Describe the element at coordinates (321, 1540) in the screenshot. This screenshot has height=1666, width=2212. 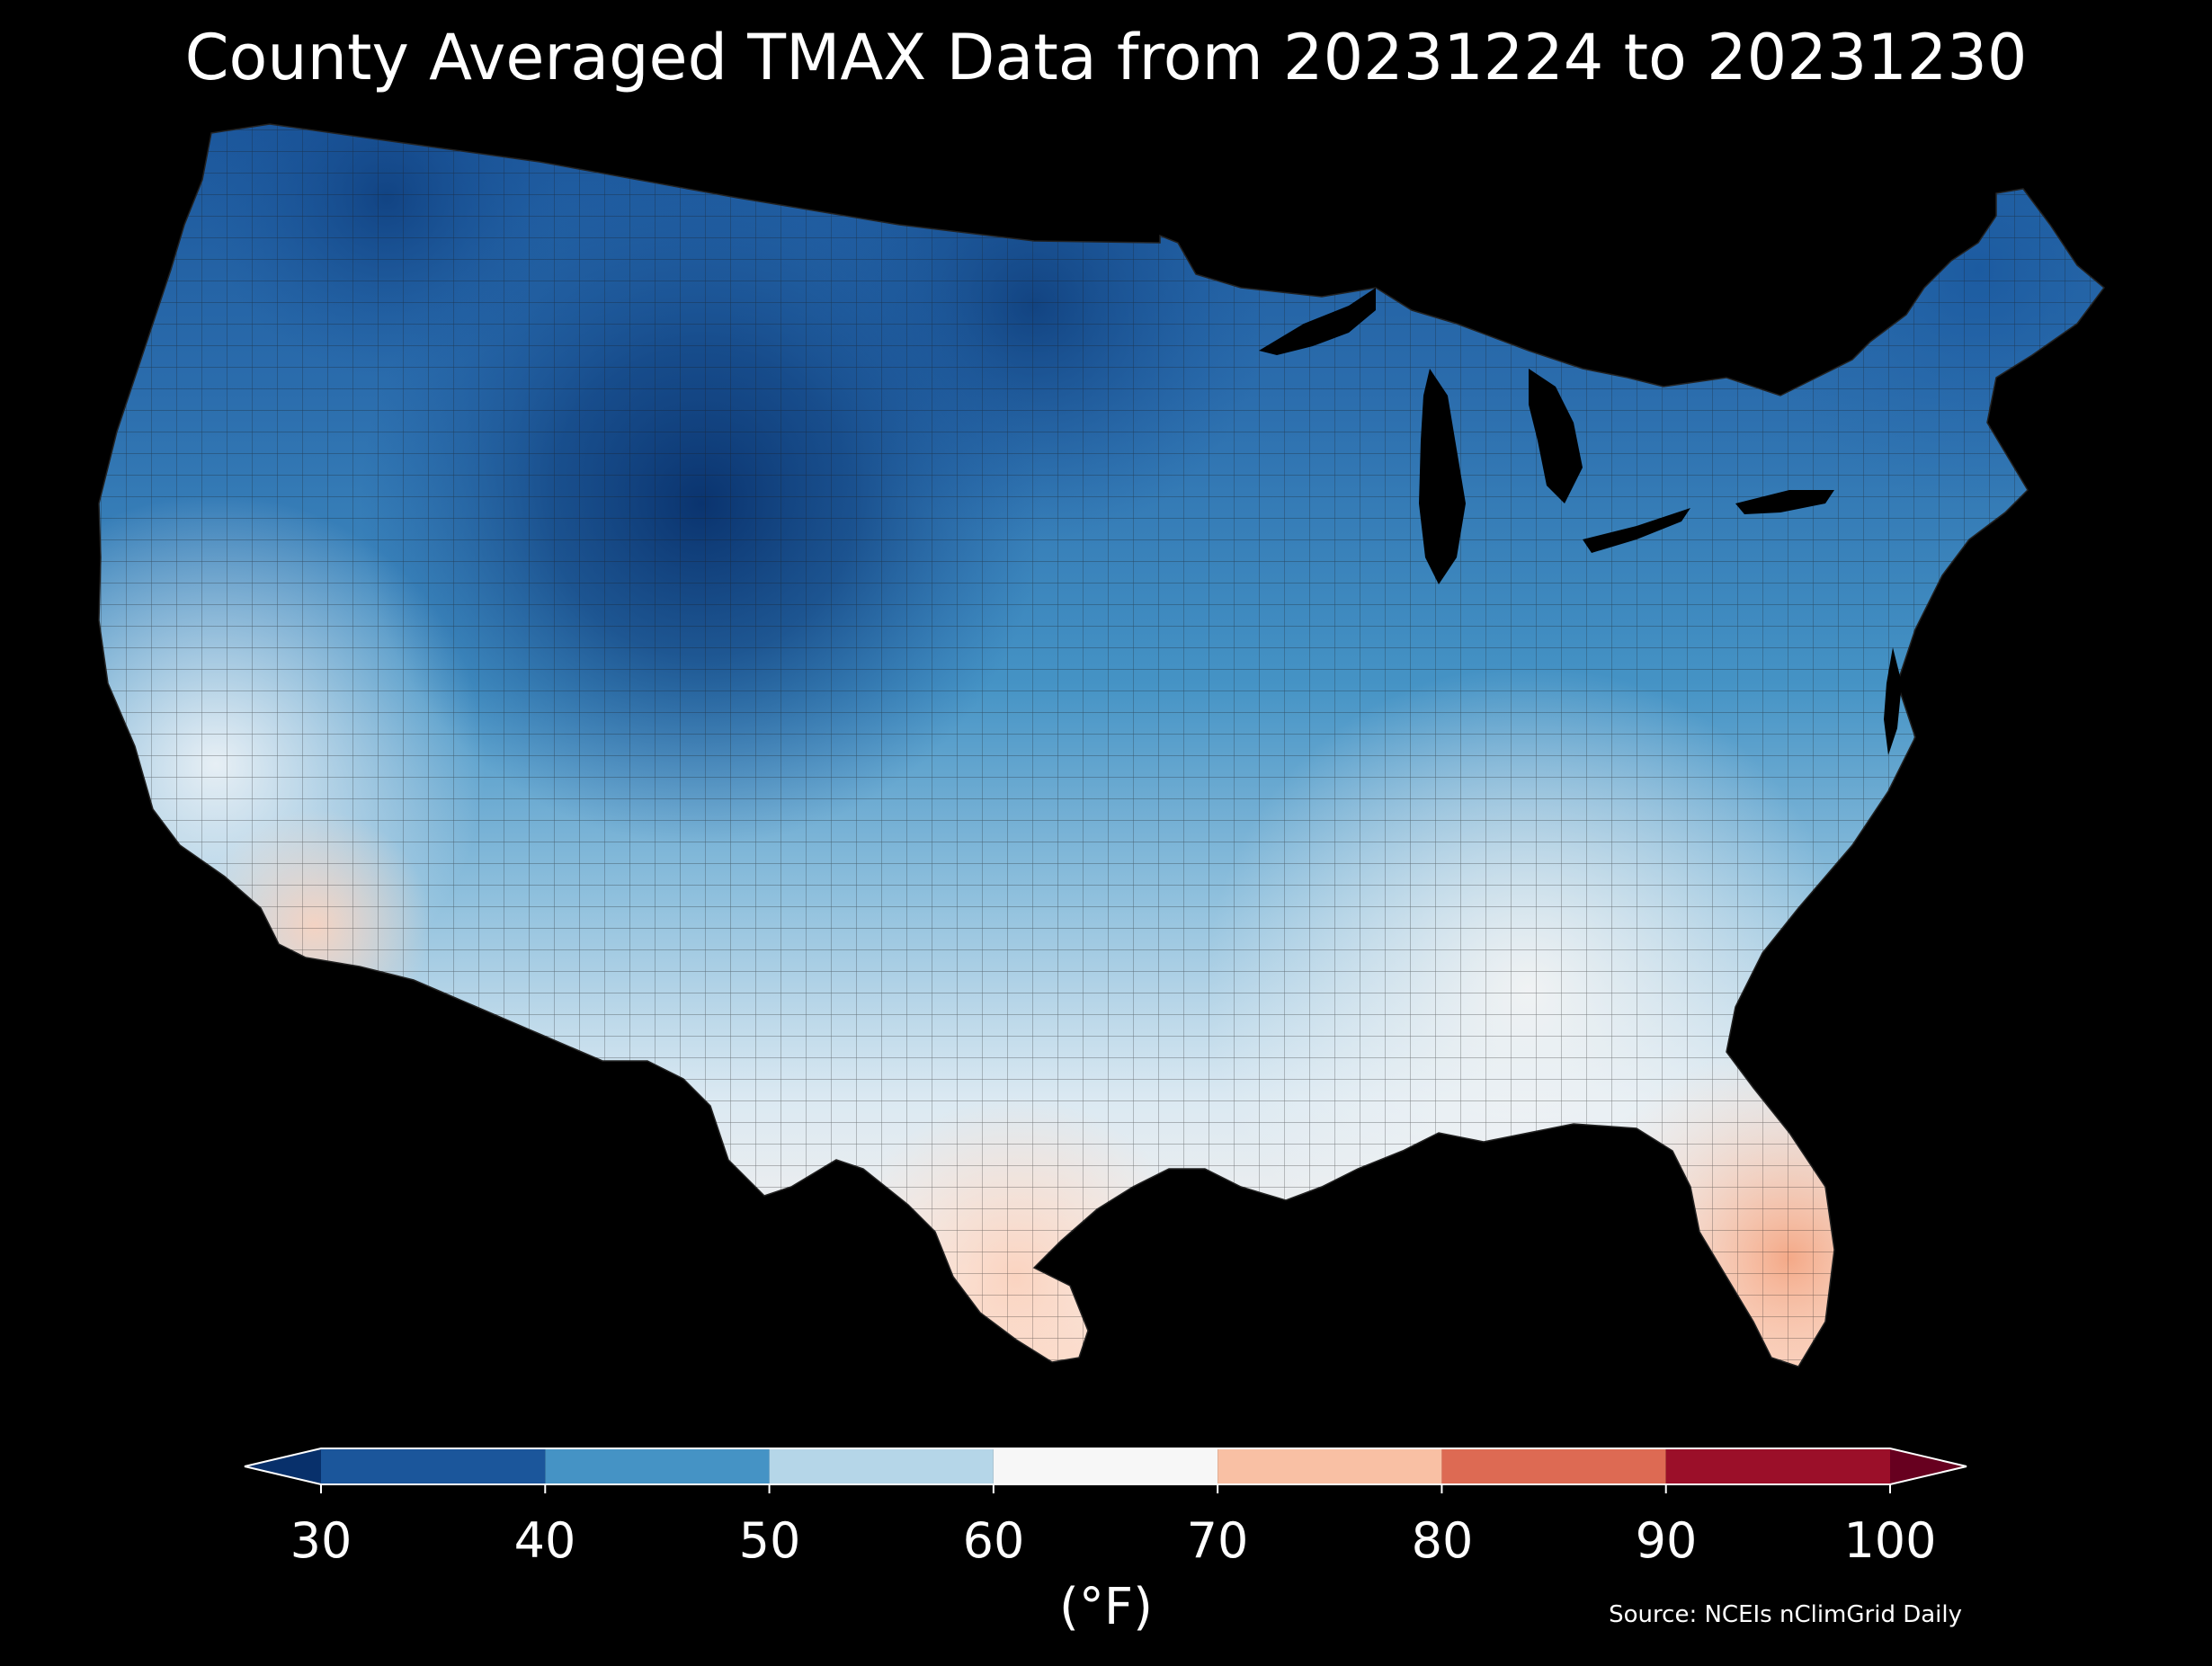
I see `colorbar-tick-label: 30` at that location.